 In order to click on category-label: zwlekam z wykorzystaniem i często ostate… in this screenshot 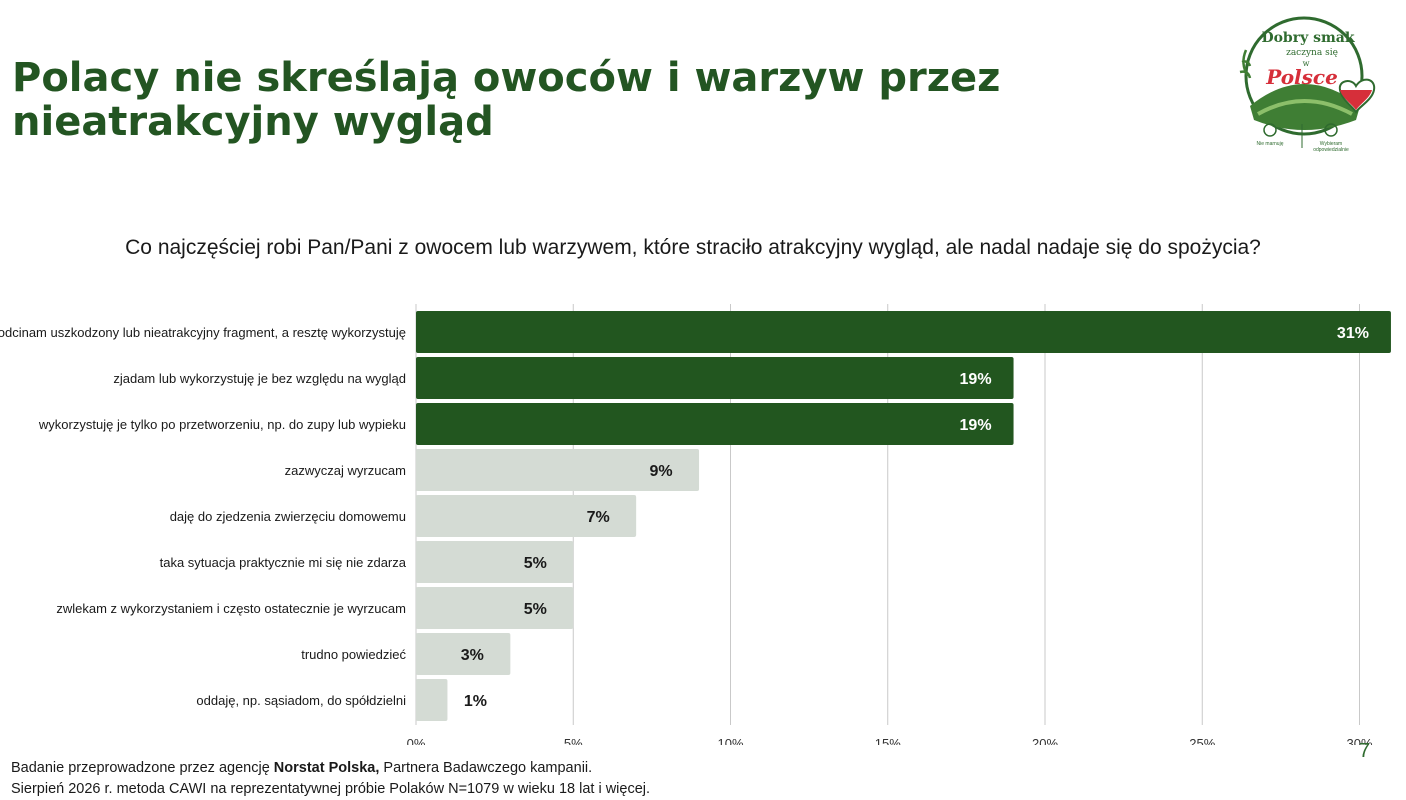, I will do `click(231, 608)`.